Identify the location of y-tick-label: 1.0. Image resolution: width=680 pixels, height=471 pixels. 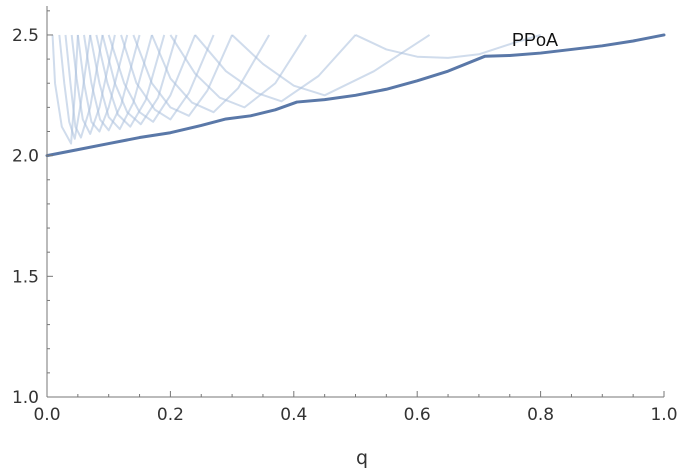
(25, 398).